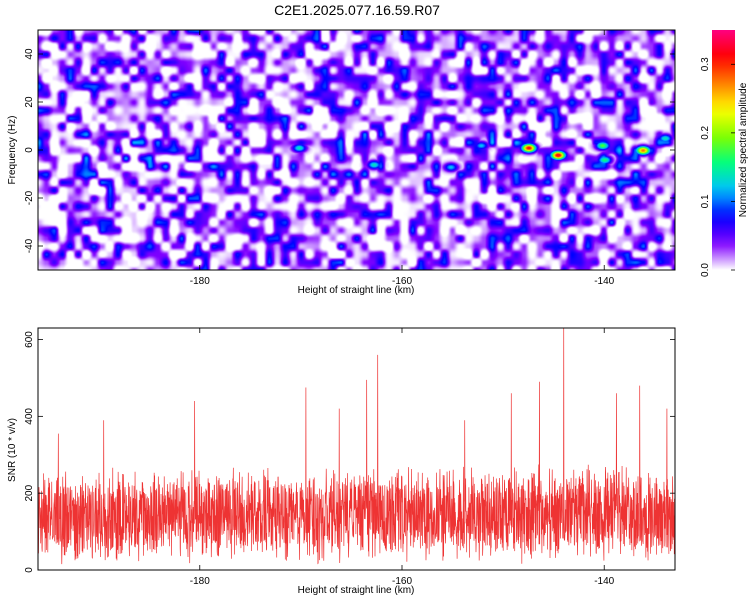  I want to click on y-tick-label: 200, so click(29, 492).